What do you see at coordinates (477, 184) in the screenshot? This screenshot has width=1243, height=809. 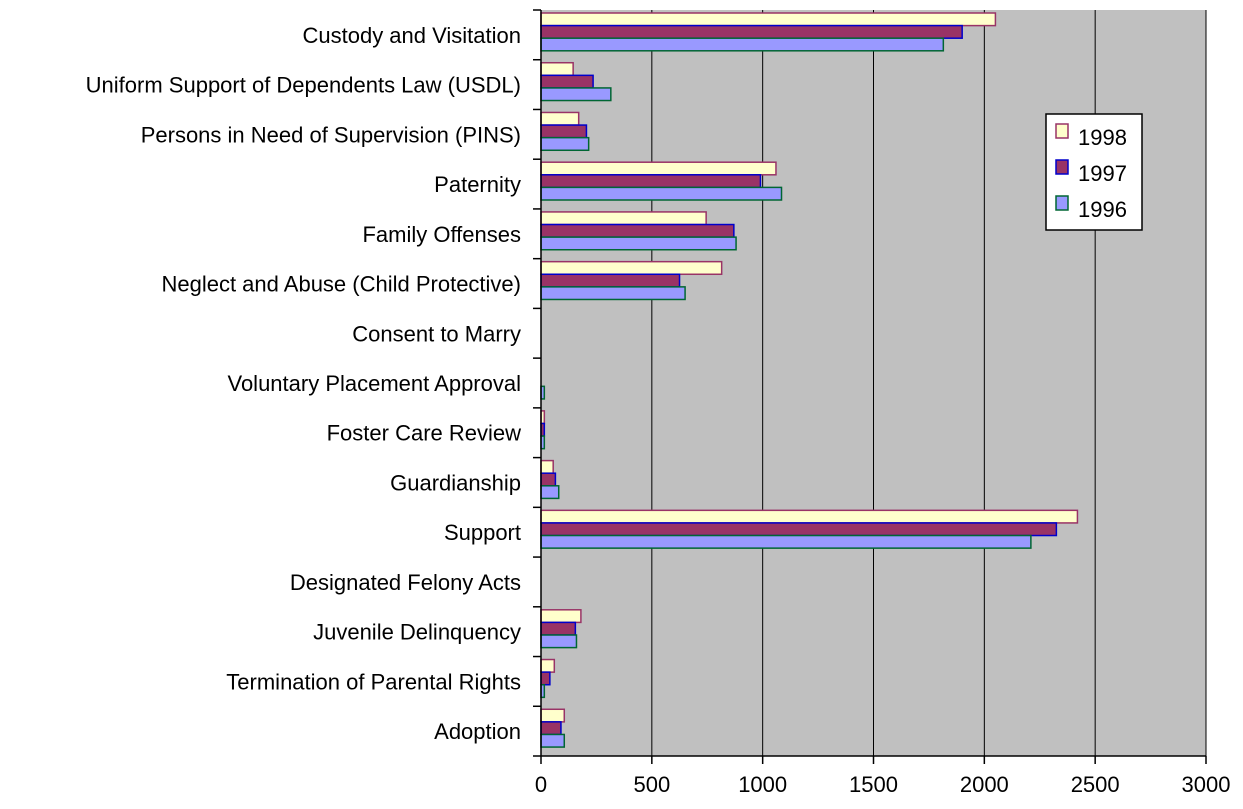 I see `category-label: Paternity` at bounding box center [477, 184].